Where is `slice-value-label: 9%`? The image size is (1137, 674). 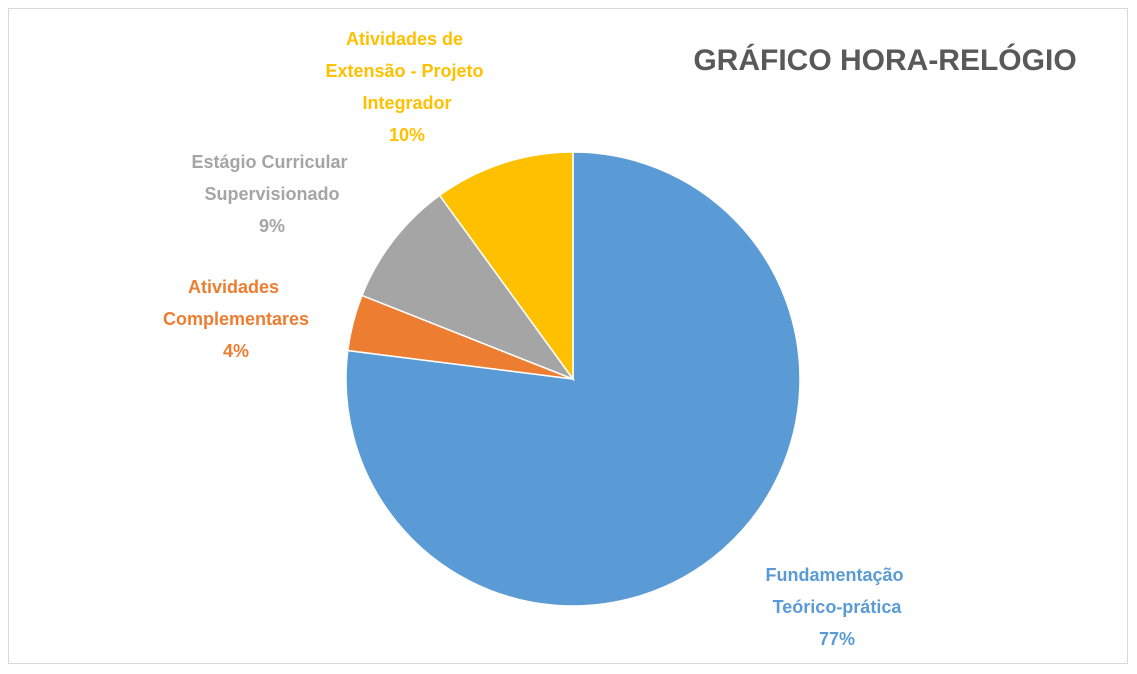
slice-value-label: 9% is located at coordinates (272, 226).